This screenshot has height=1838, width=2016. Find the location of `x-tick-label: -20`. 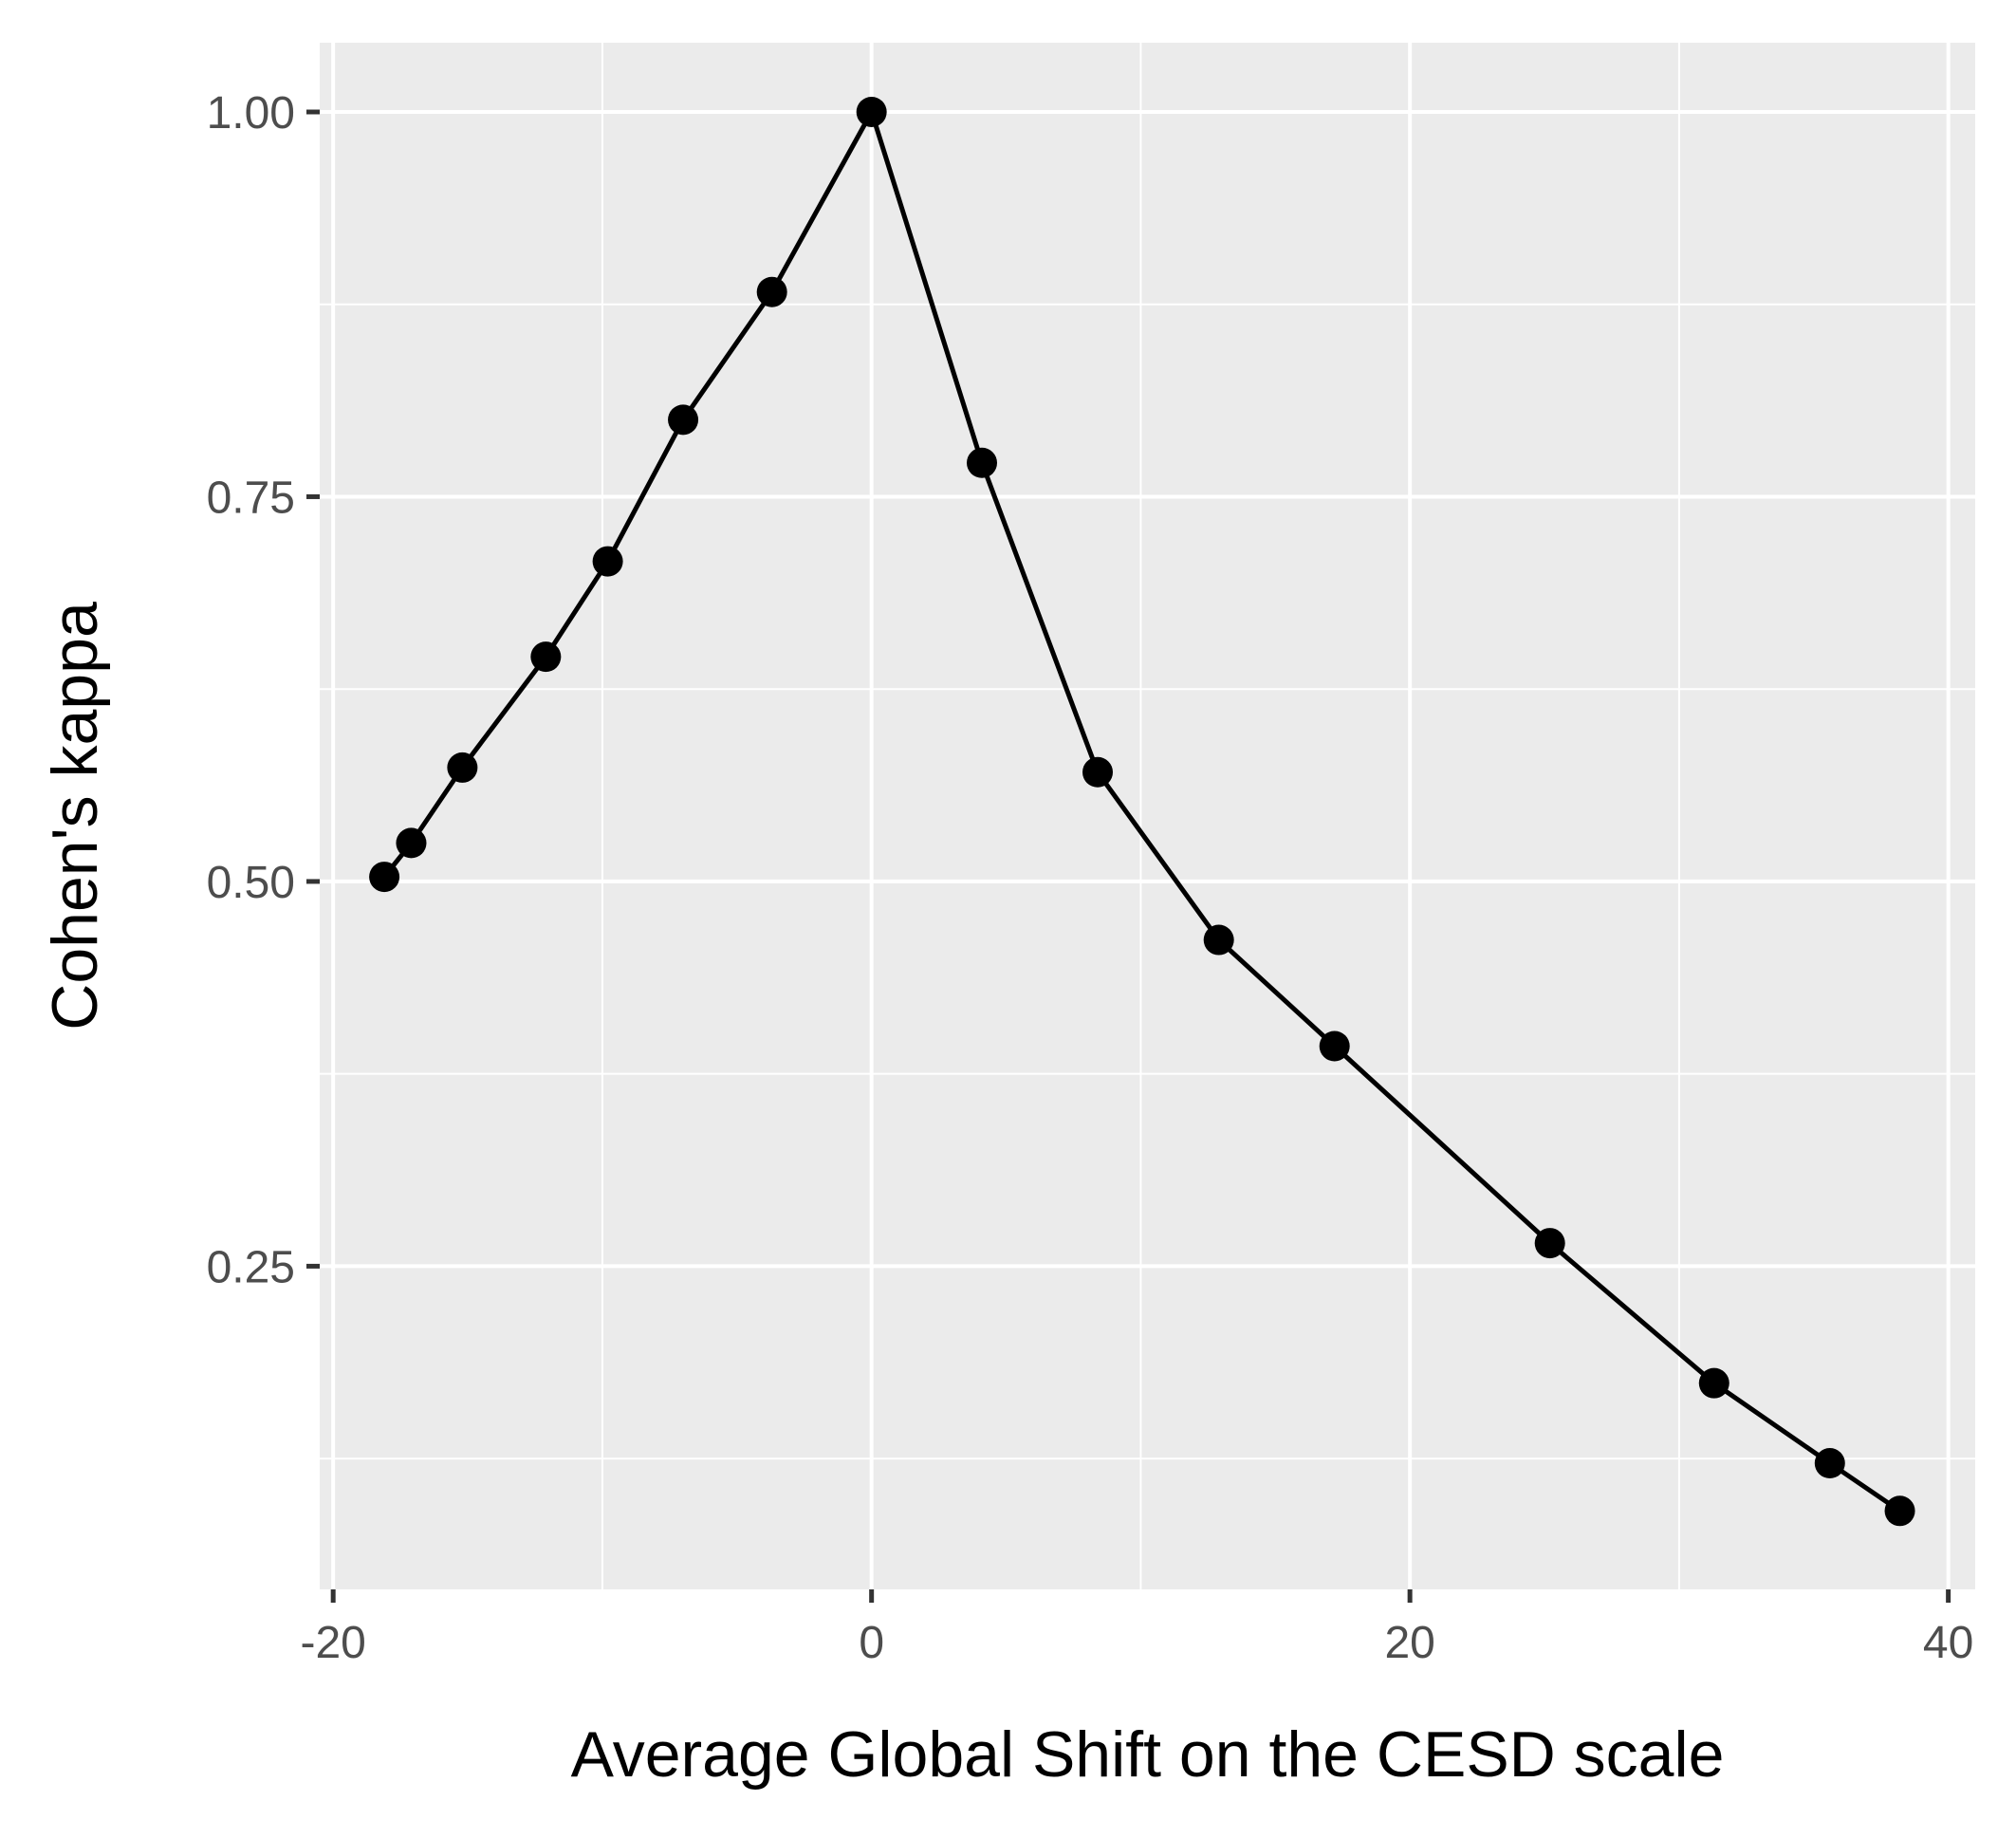

x-tick-label: -20 is located at coordinates (332, 1643).